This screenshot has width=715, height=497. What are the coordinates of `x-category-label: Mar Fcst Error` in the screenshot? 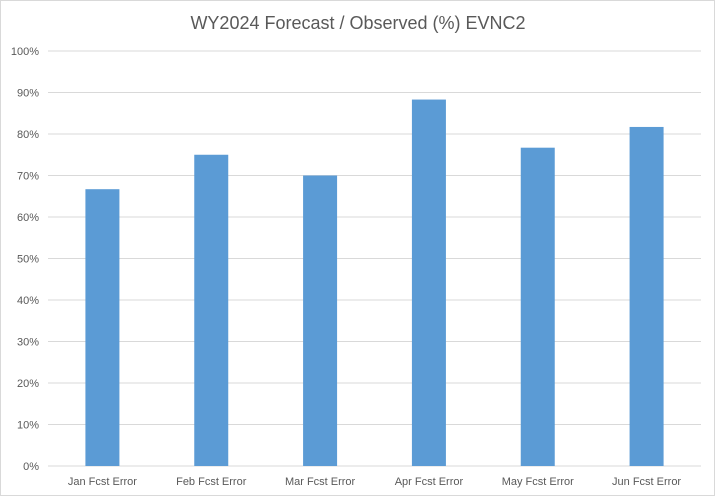 It's located at (320, 482).